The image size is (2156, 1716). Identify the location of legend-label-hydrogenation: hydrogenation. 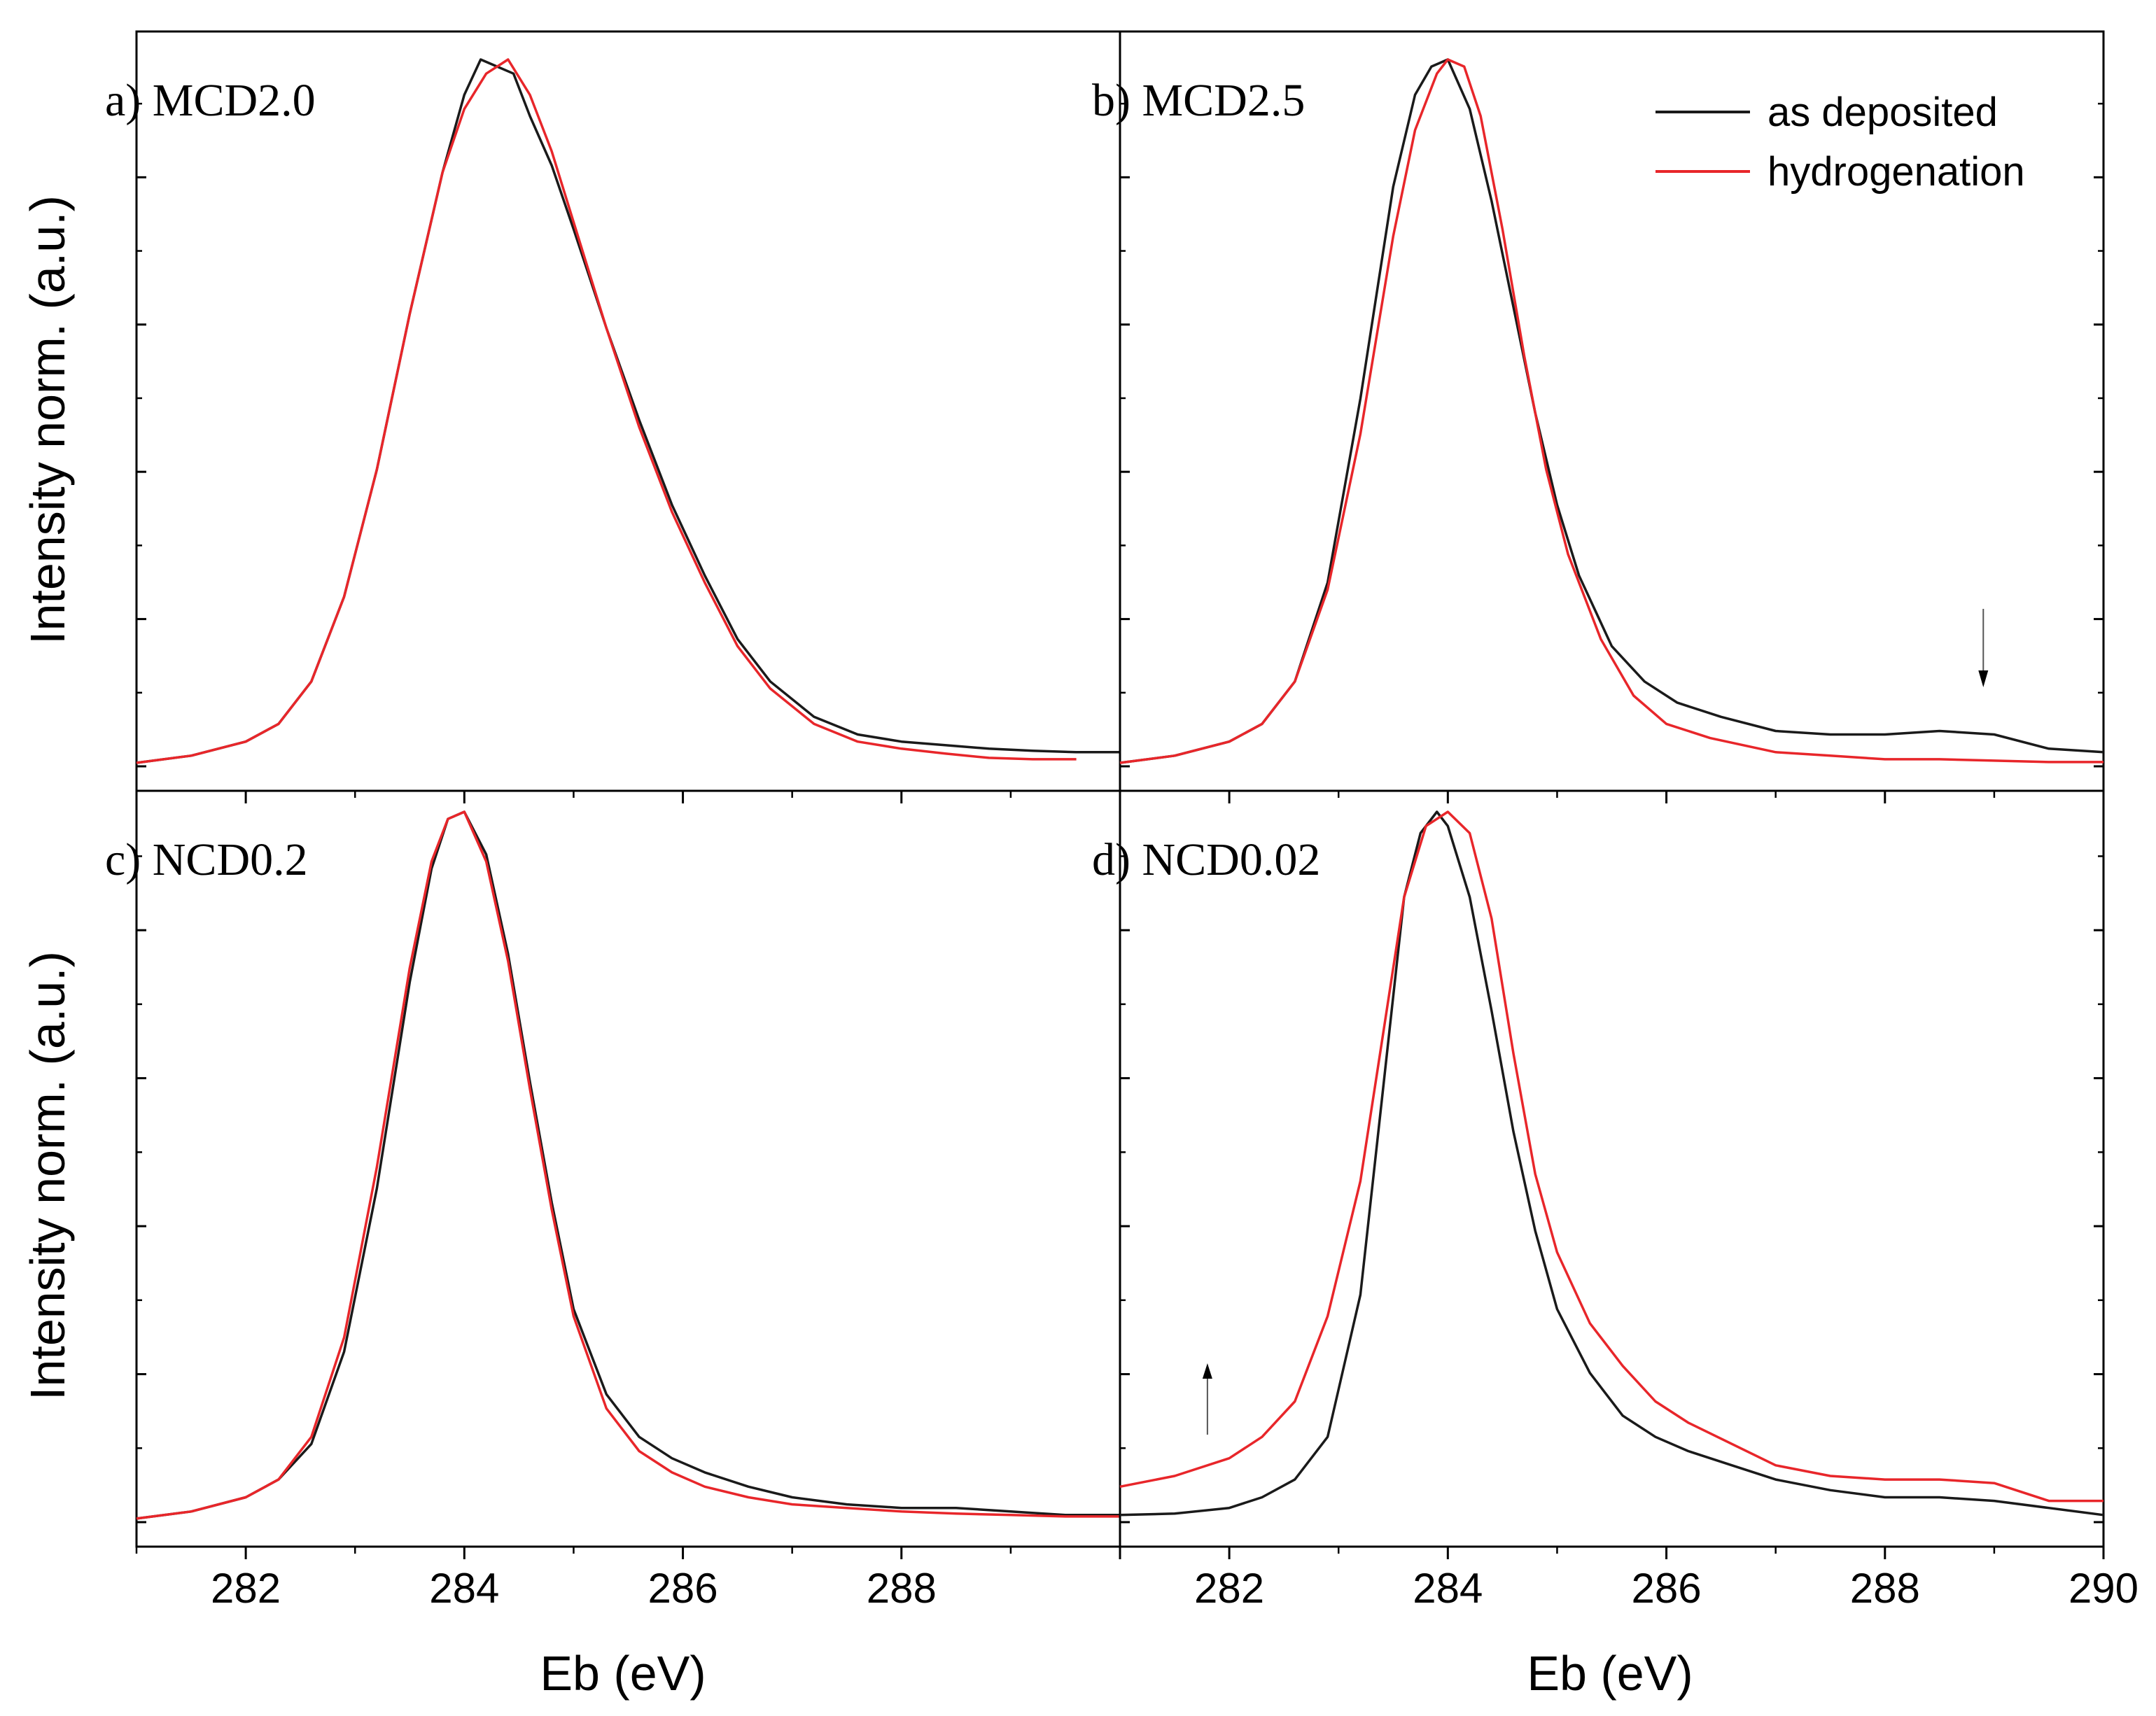
(1896, 172).